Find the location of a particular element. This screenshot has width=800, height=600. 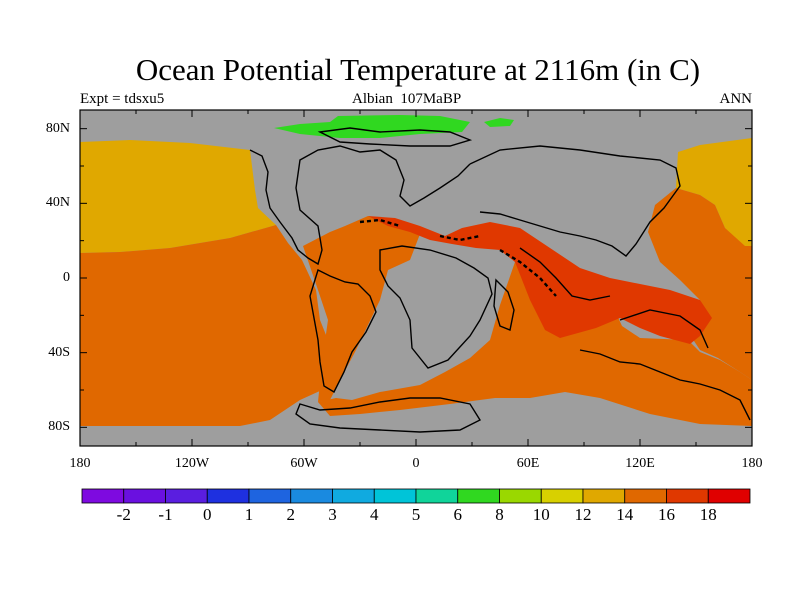

coastline-antarctica is located at coordinates (388, 415).